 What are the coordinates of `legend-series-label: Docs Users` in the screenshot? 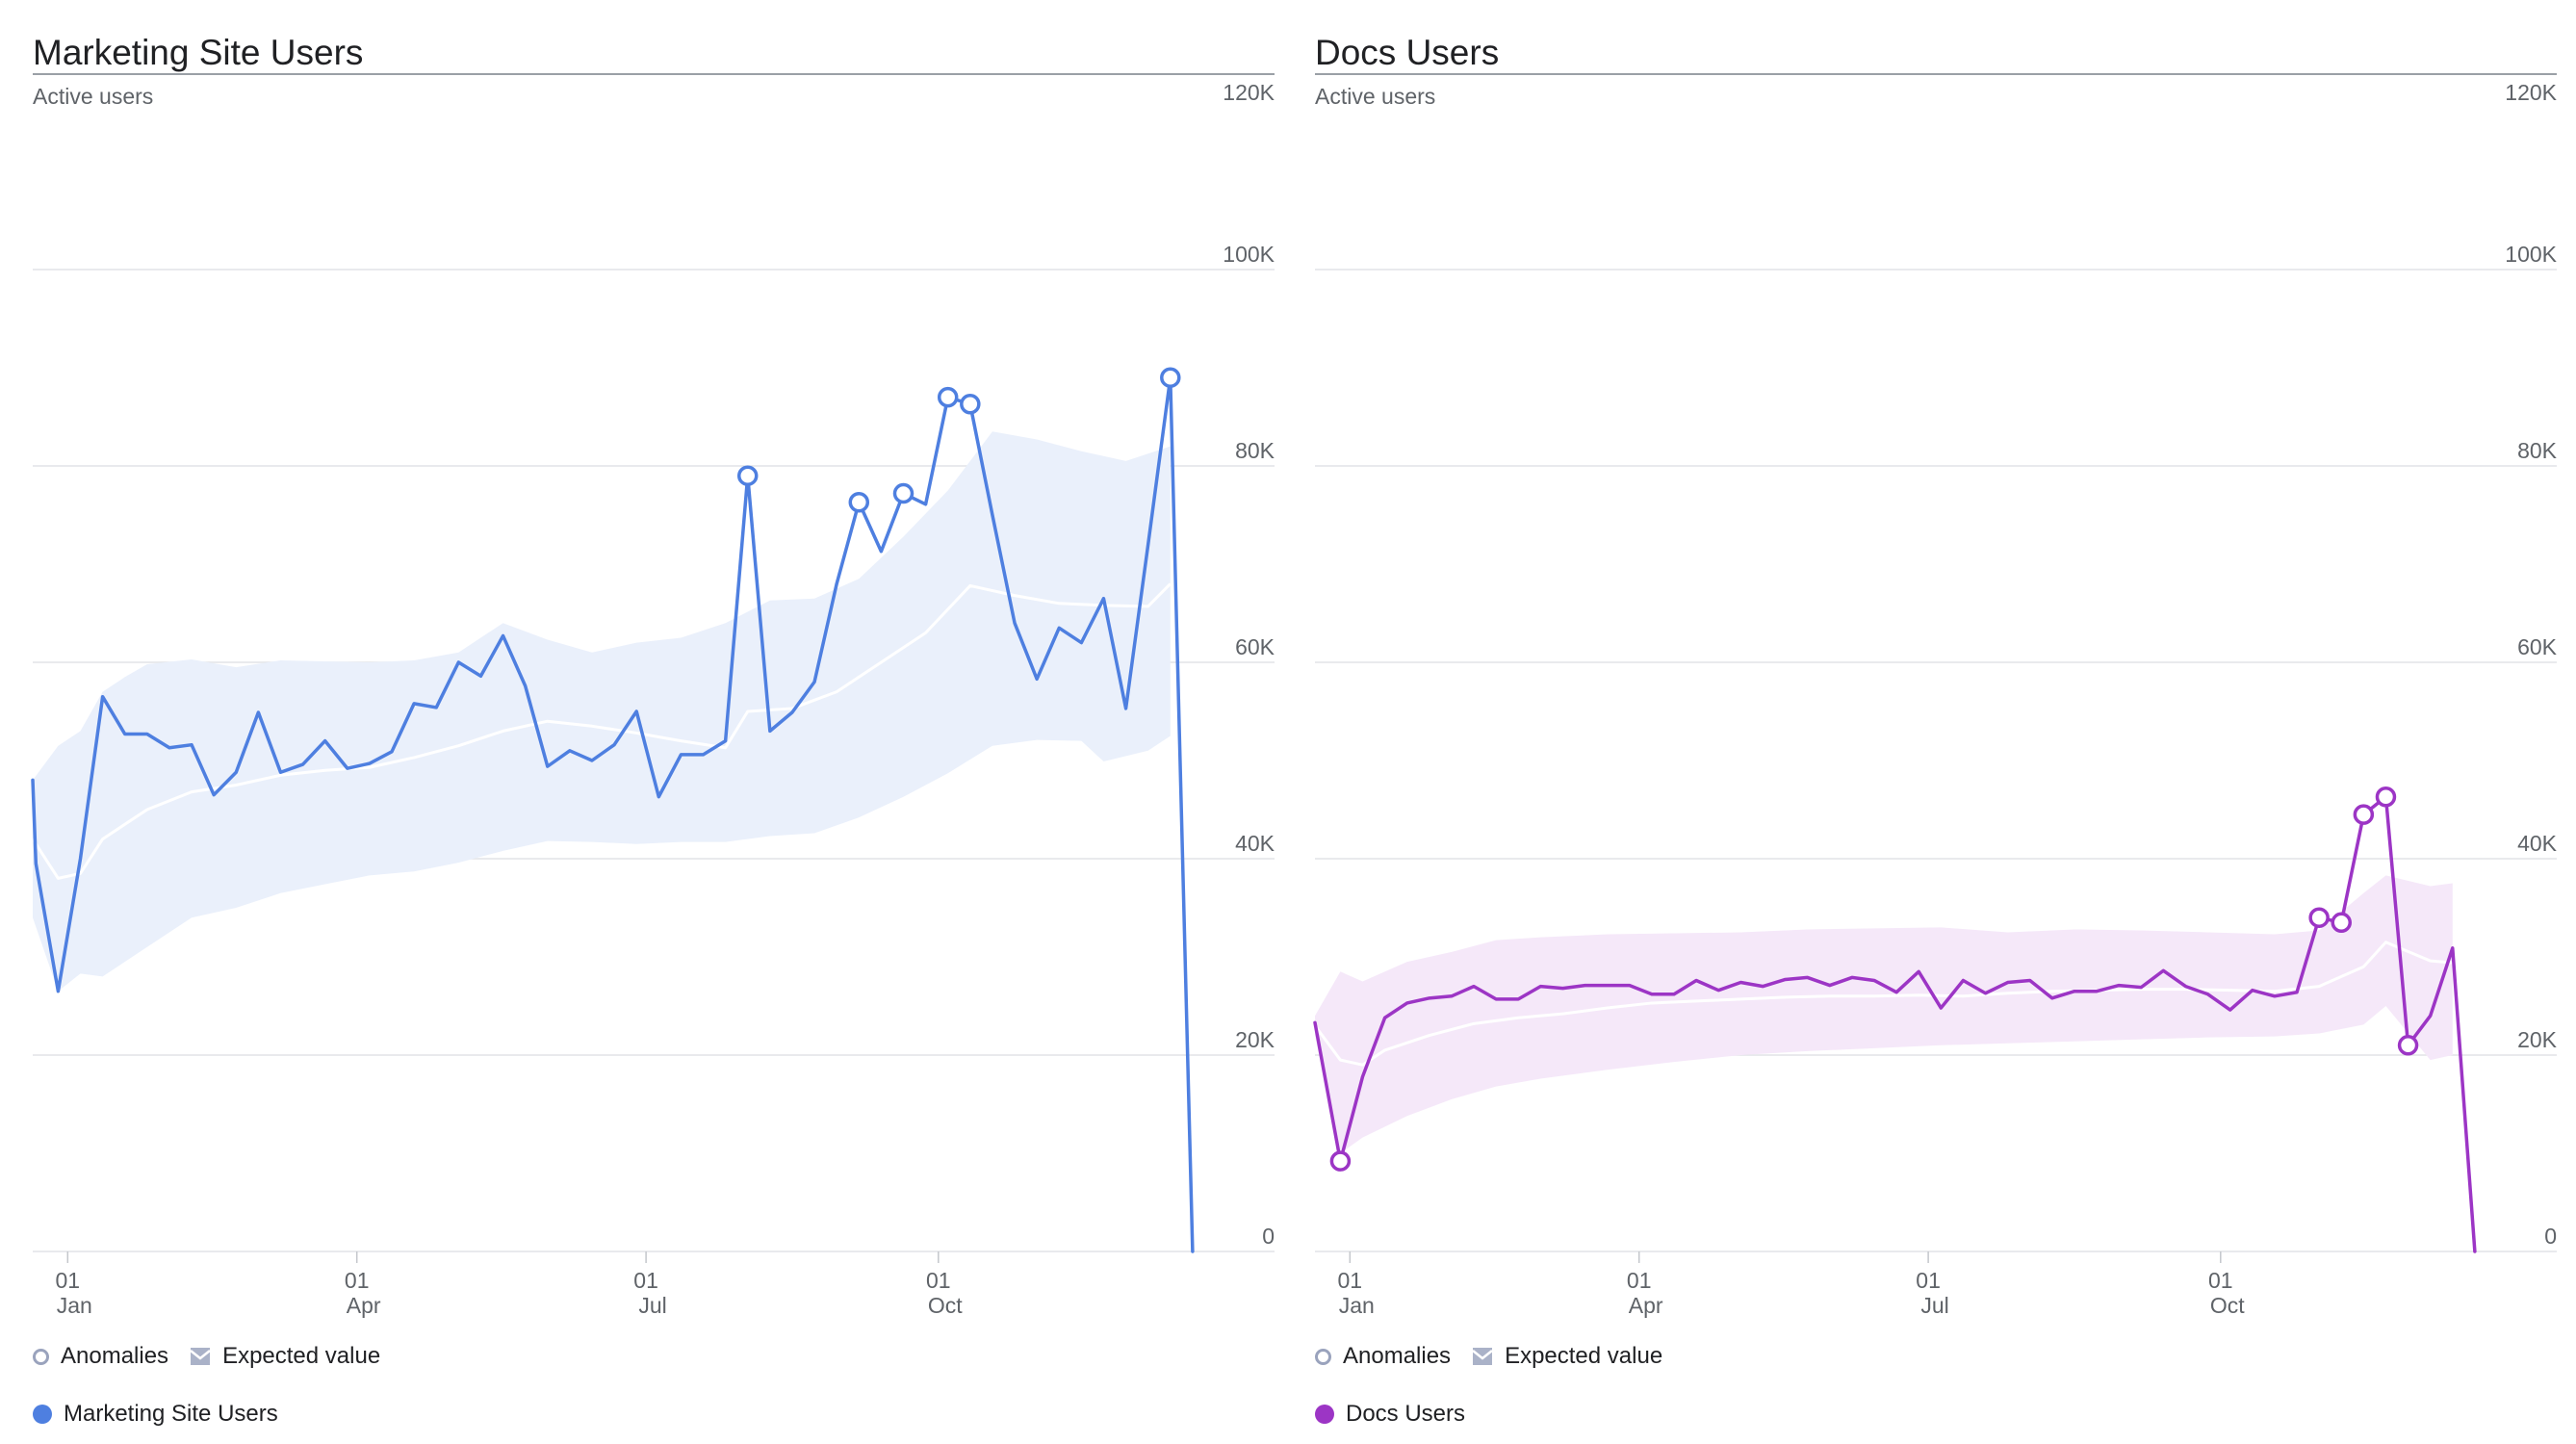 It's located at (1406, 1414).